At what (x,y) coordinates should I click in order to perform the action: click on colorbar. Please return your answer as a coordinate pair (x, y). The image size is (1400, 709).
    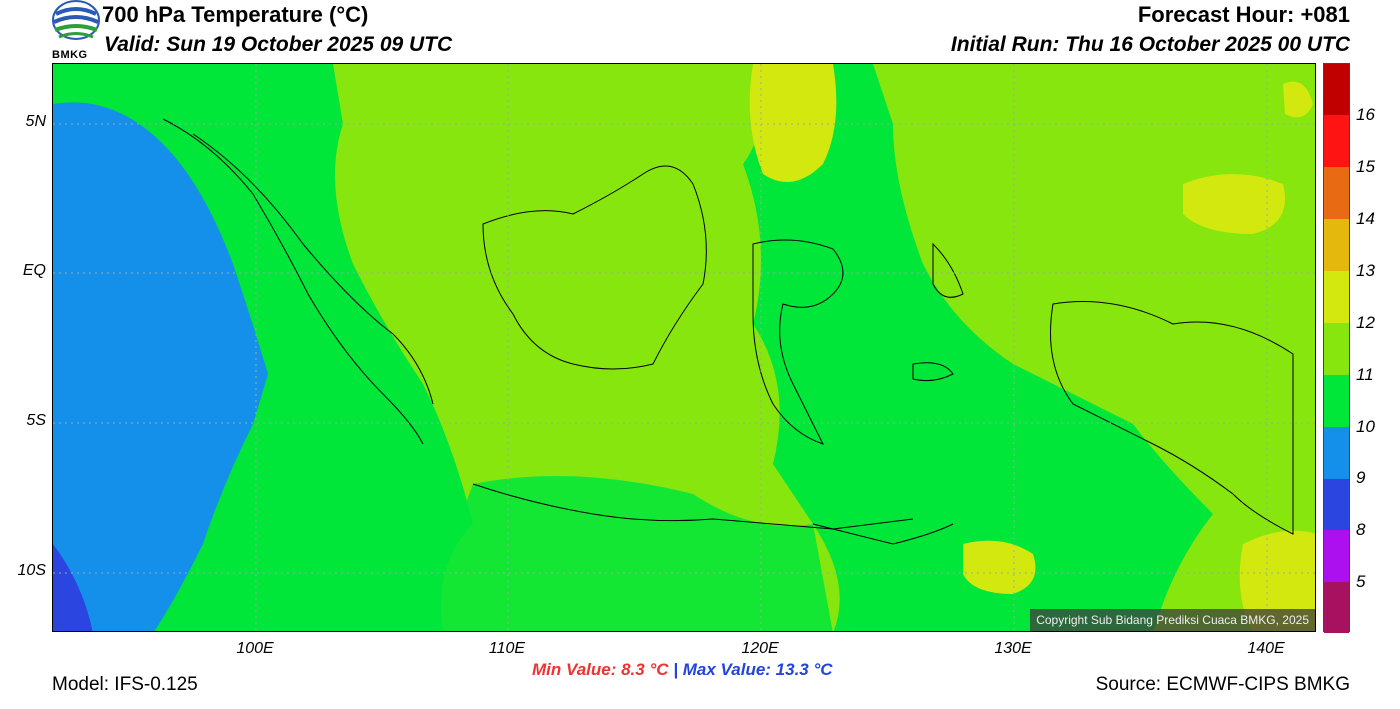
    Looking at the image, I should click on (1336, 348).